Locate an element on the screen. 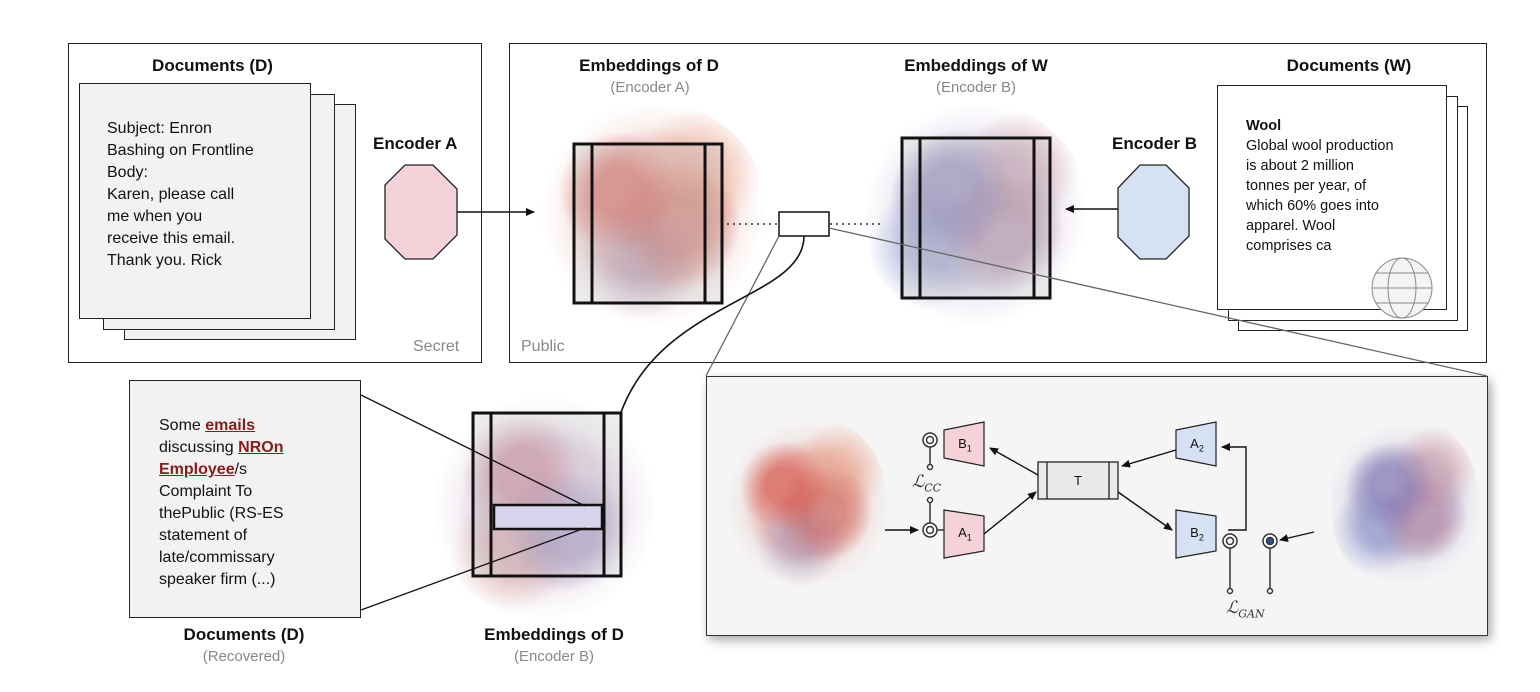  detail-cloud-left is located at coordinates (808, 504).